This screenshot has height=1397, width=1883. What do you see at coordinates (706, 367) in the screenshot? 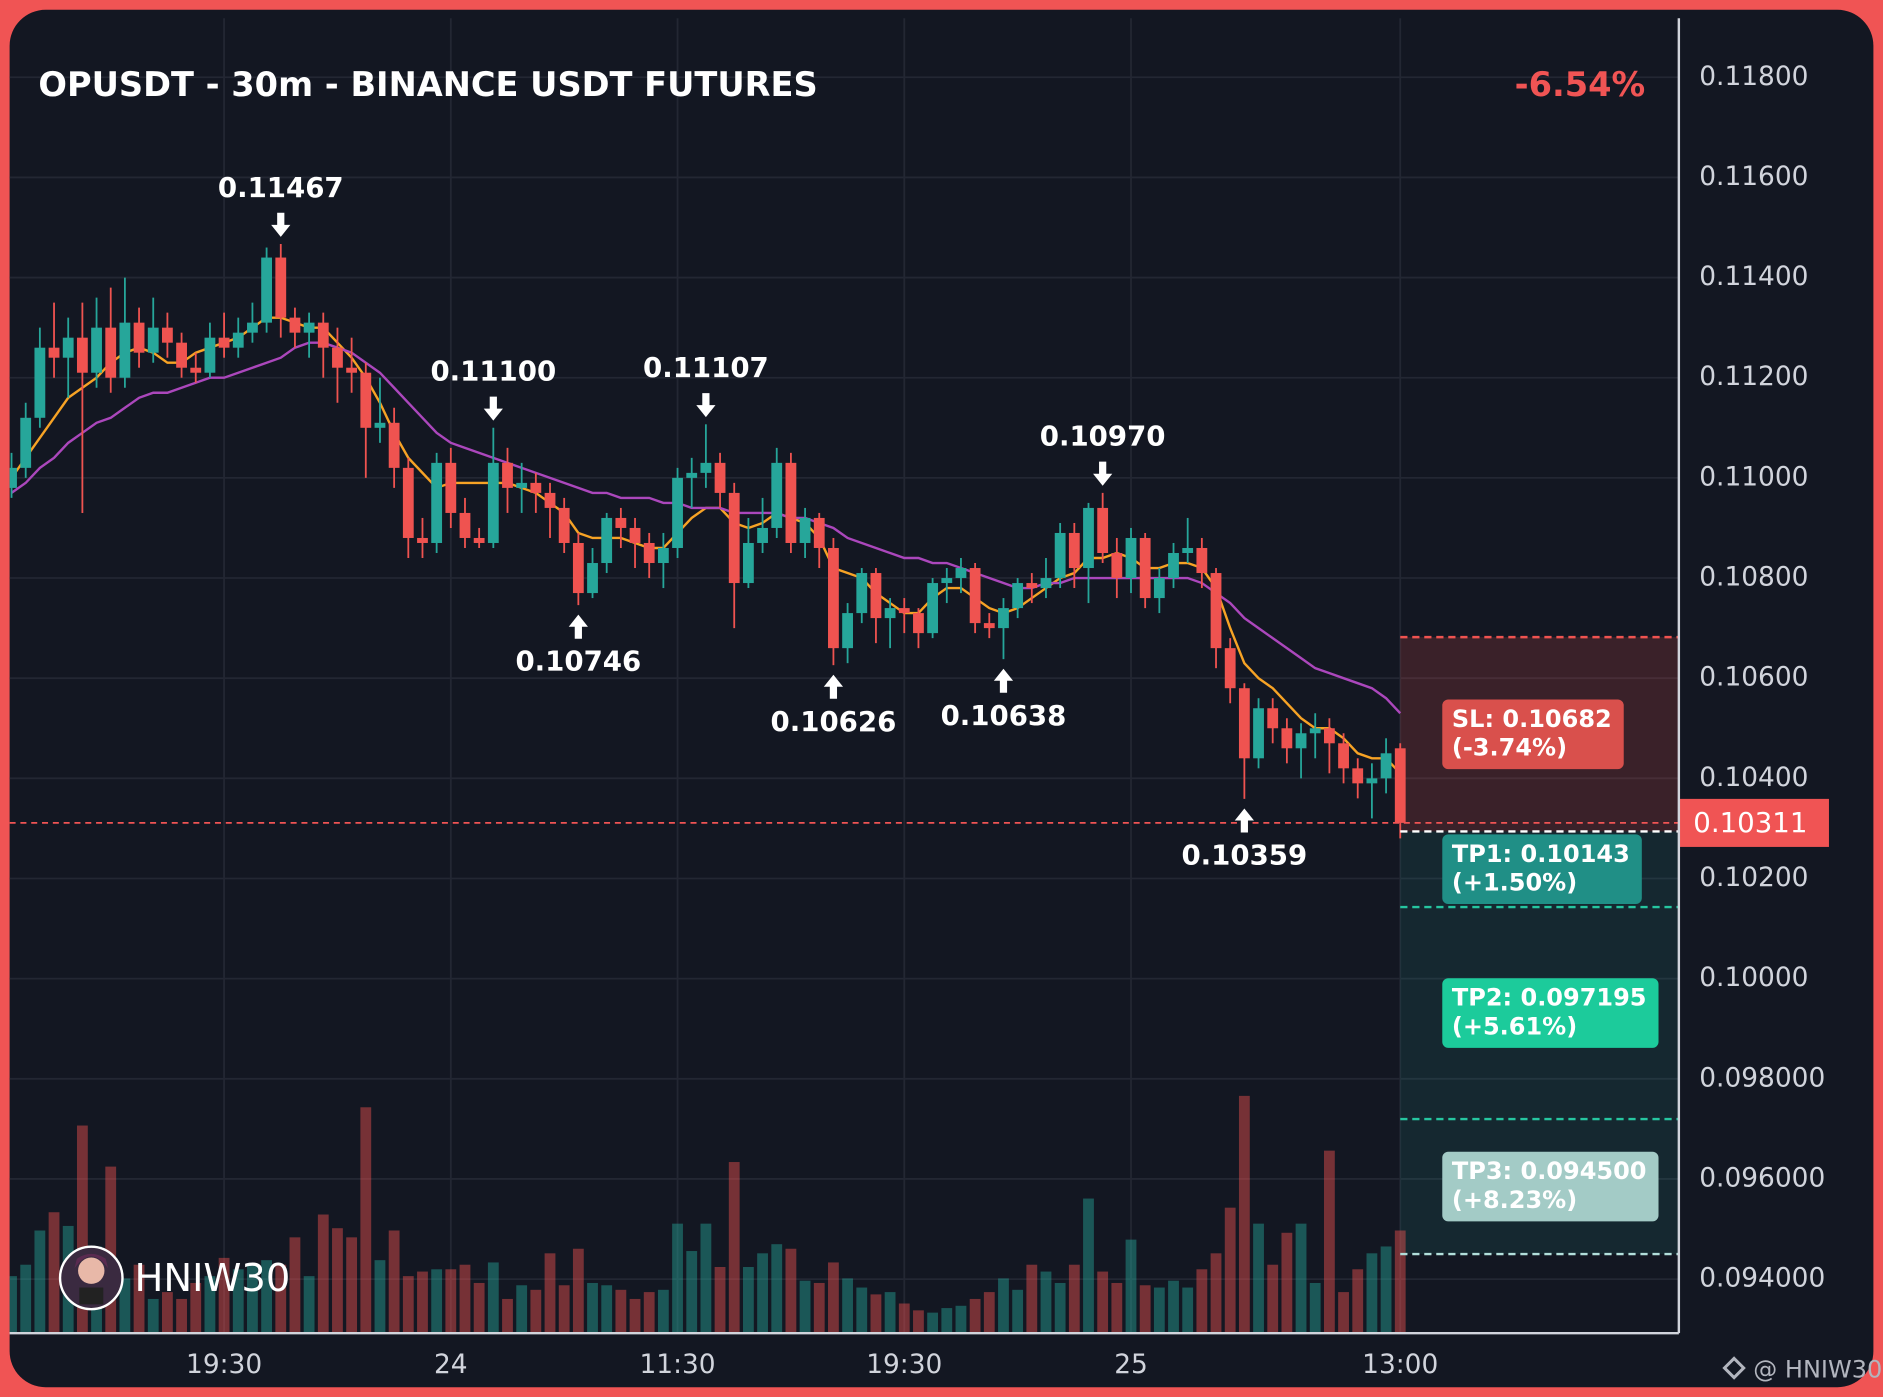
I see `annotation-label: 0.11107` at bounding box center [706, 367].